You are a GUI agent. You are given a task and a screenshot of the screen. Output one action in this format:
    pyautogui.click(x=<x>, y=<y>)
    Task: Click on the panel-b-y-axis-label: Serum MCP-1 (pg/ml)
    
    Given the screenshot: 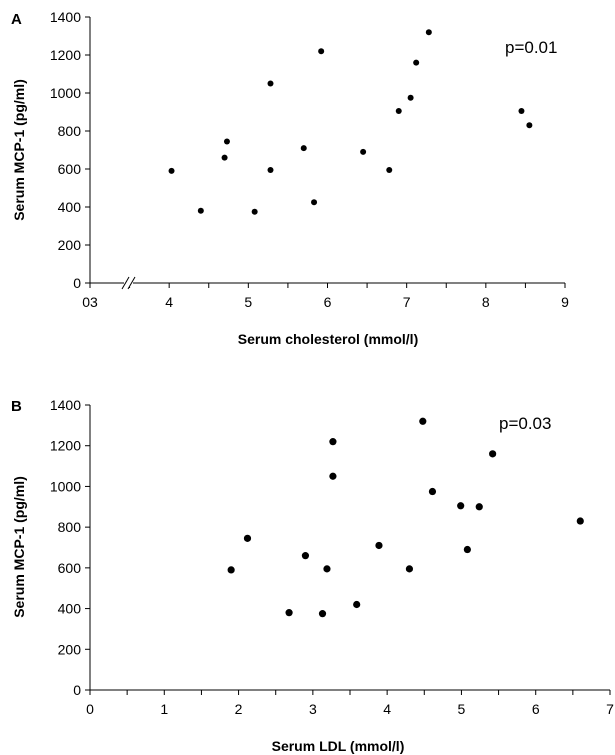 What is the action you would take?
    pyautogui.click(x=19, y=547)
    